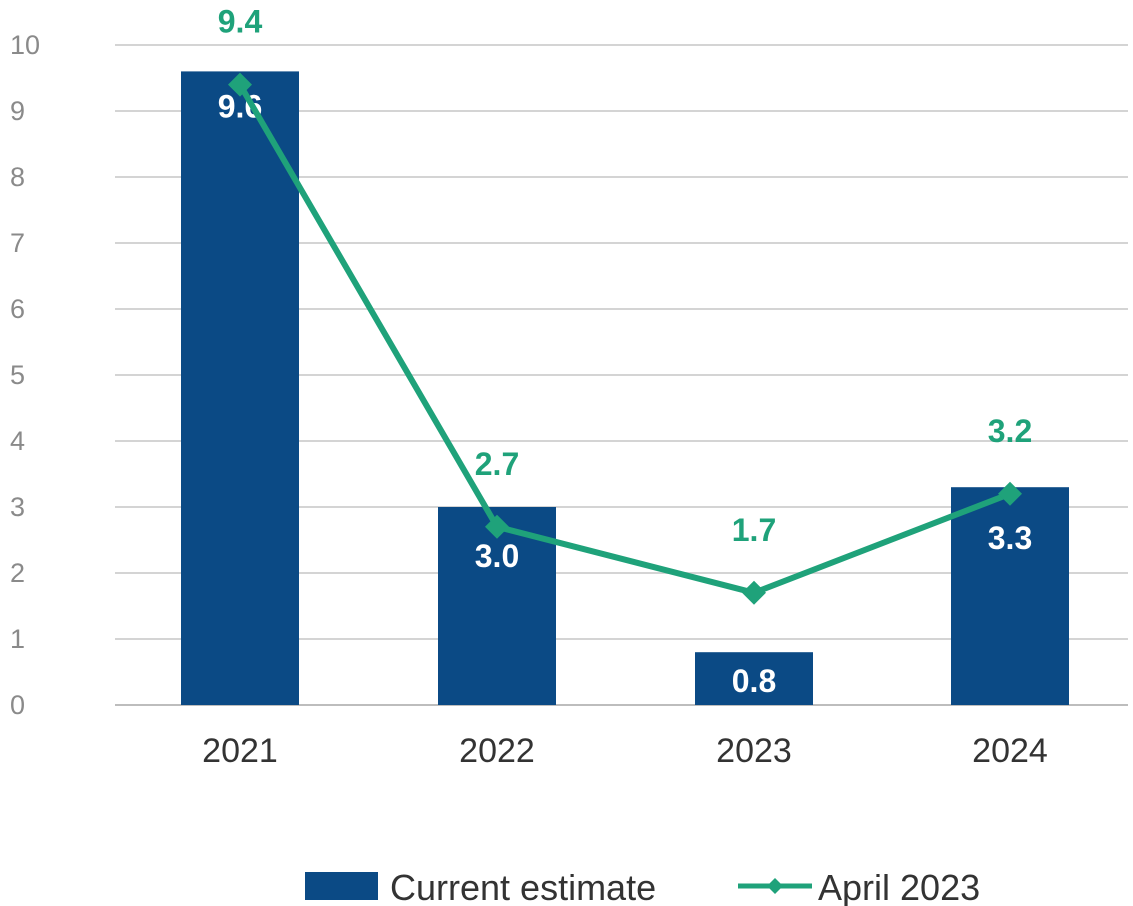 This screenshot has height=906, width=1133. I want to click on line-label-2021: 9.4, so click(240, 22).